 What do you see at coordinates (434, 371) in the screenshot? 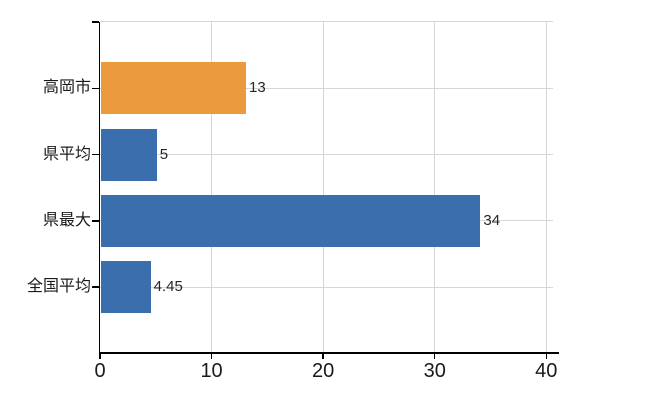
I see `x-tick-label: 30` at bounding box center [434, 371].